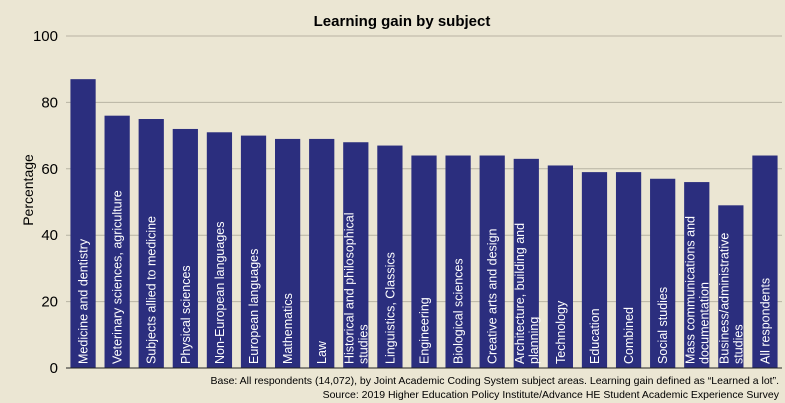  Describe the element at coordinates (54, 368) in the screenshot. I see `y-tick-label: 0` at that location.